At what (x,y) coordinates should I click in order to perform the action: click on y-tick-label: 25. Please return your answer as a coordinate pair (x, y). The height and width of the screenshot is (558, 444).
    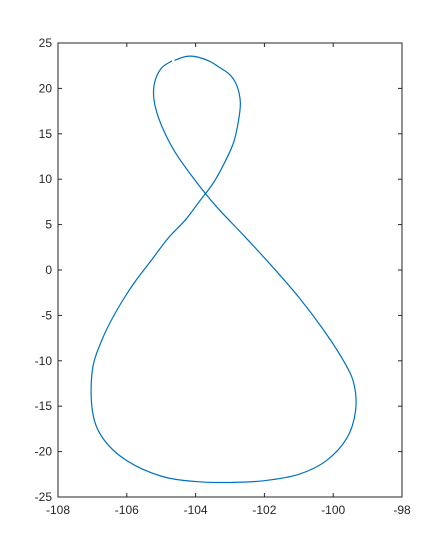
    Looking at the image, I should click on (46, 43).